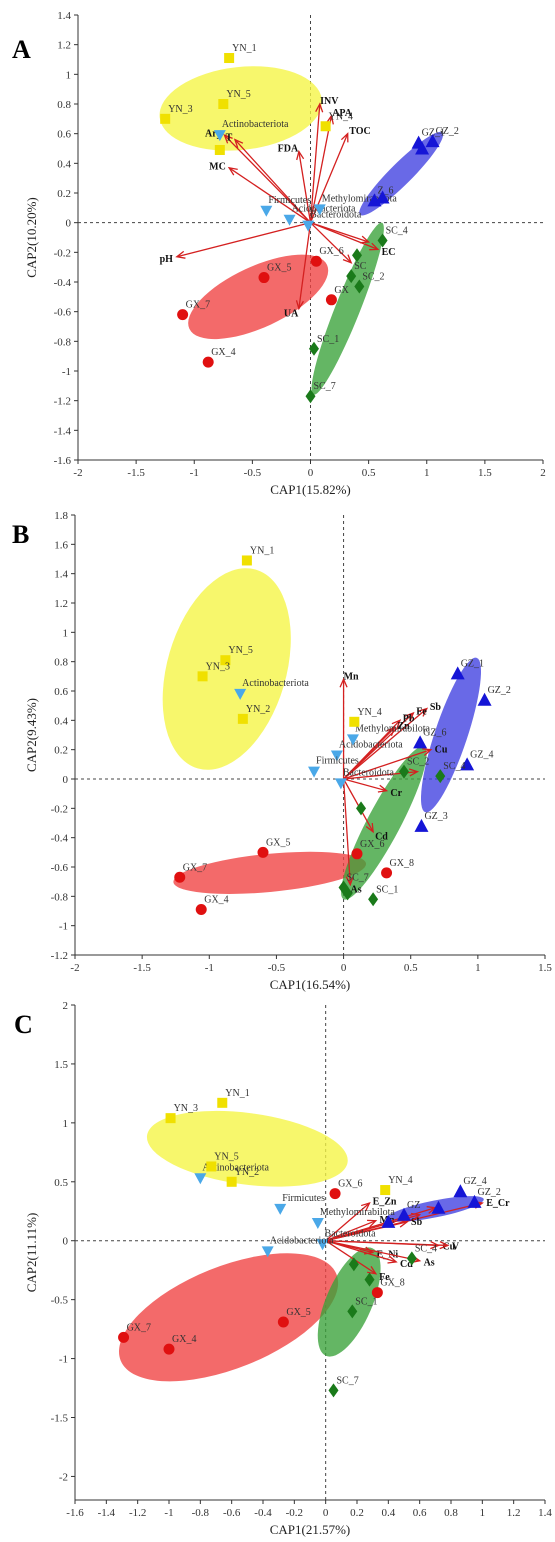  What do you see at coordinates (485, 473) in the screenshot?
I see `x-tick-label: 1.5` at bounding box center [485, 473].